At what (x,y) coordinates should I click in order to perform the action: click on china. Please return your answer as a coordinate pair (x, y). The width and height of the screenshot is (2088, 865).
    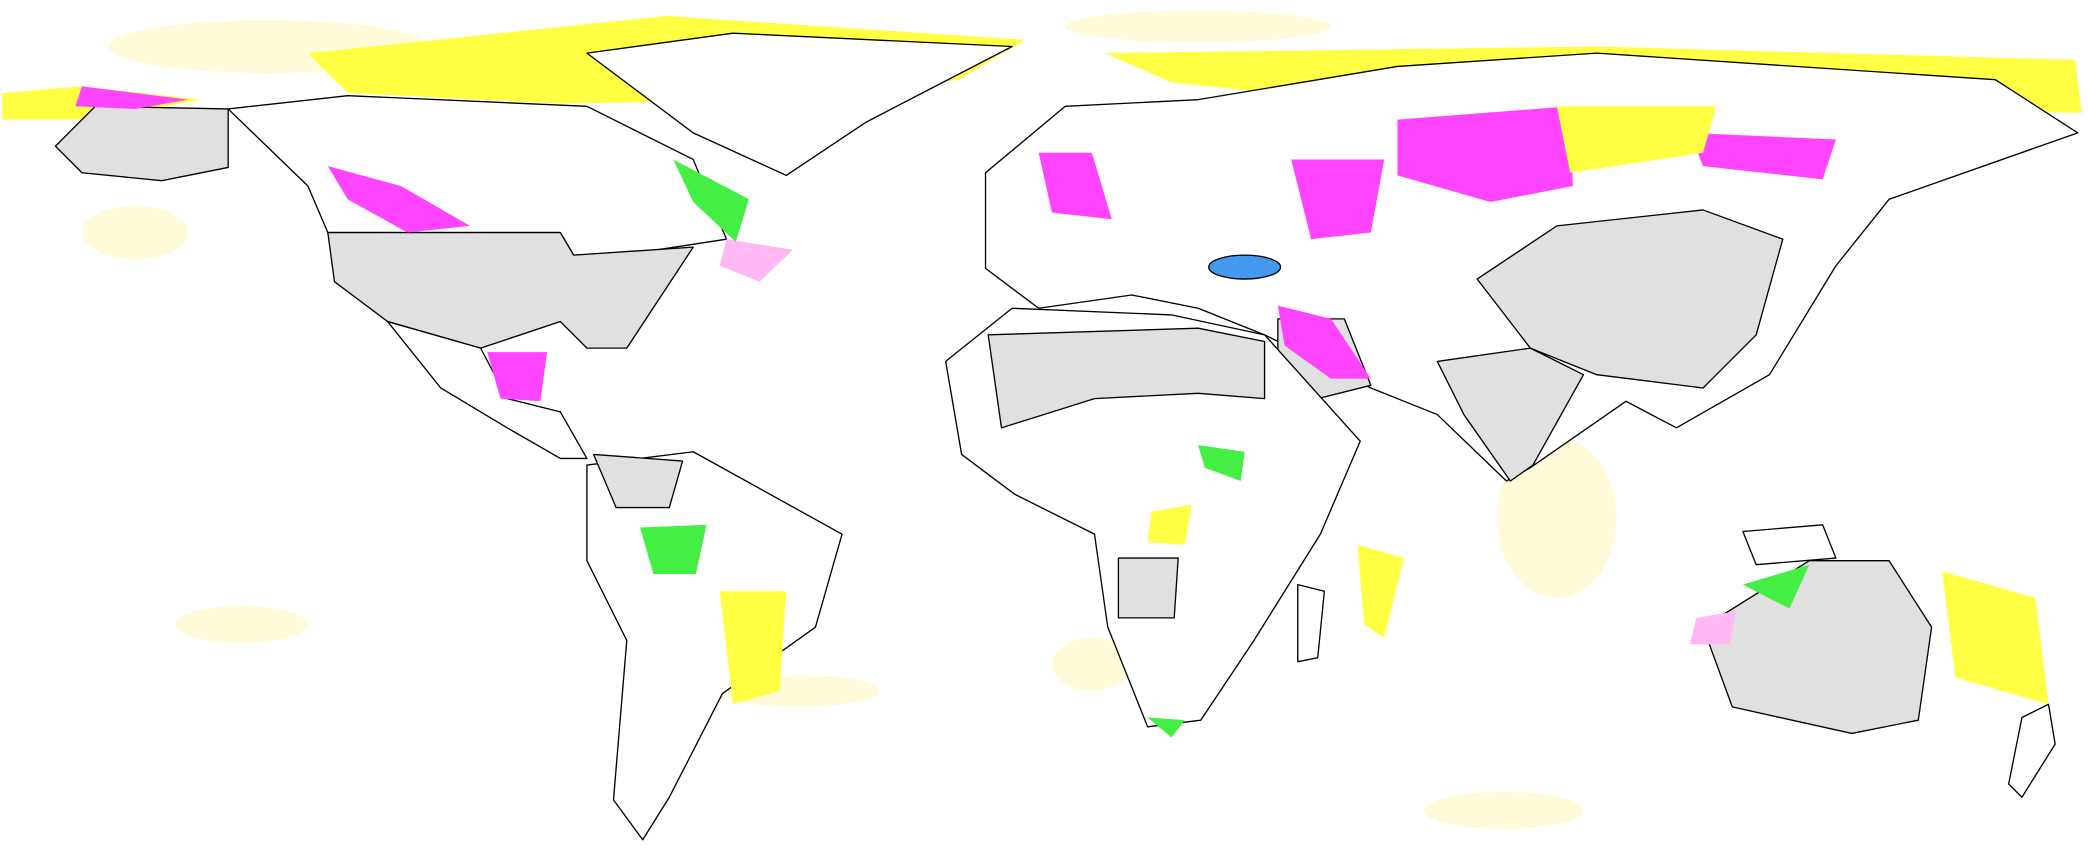
    Looking at the image, I should click on (1630, 299).